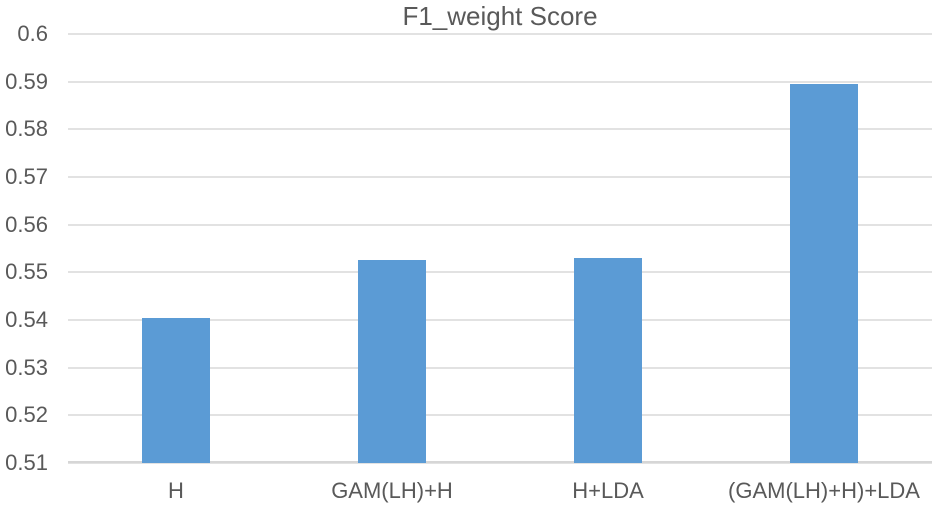 This screenshot has height=512, width=935. What do you see at coordinates (26, 129) in the screenshot?
I see `y-axis-tick-label: 0.58` at bounding box center [26, 129].